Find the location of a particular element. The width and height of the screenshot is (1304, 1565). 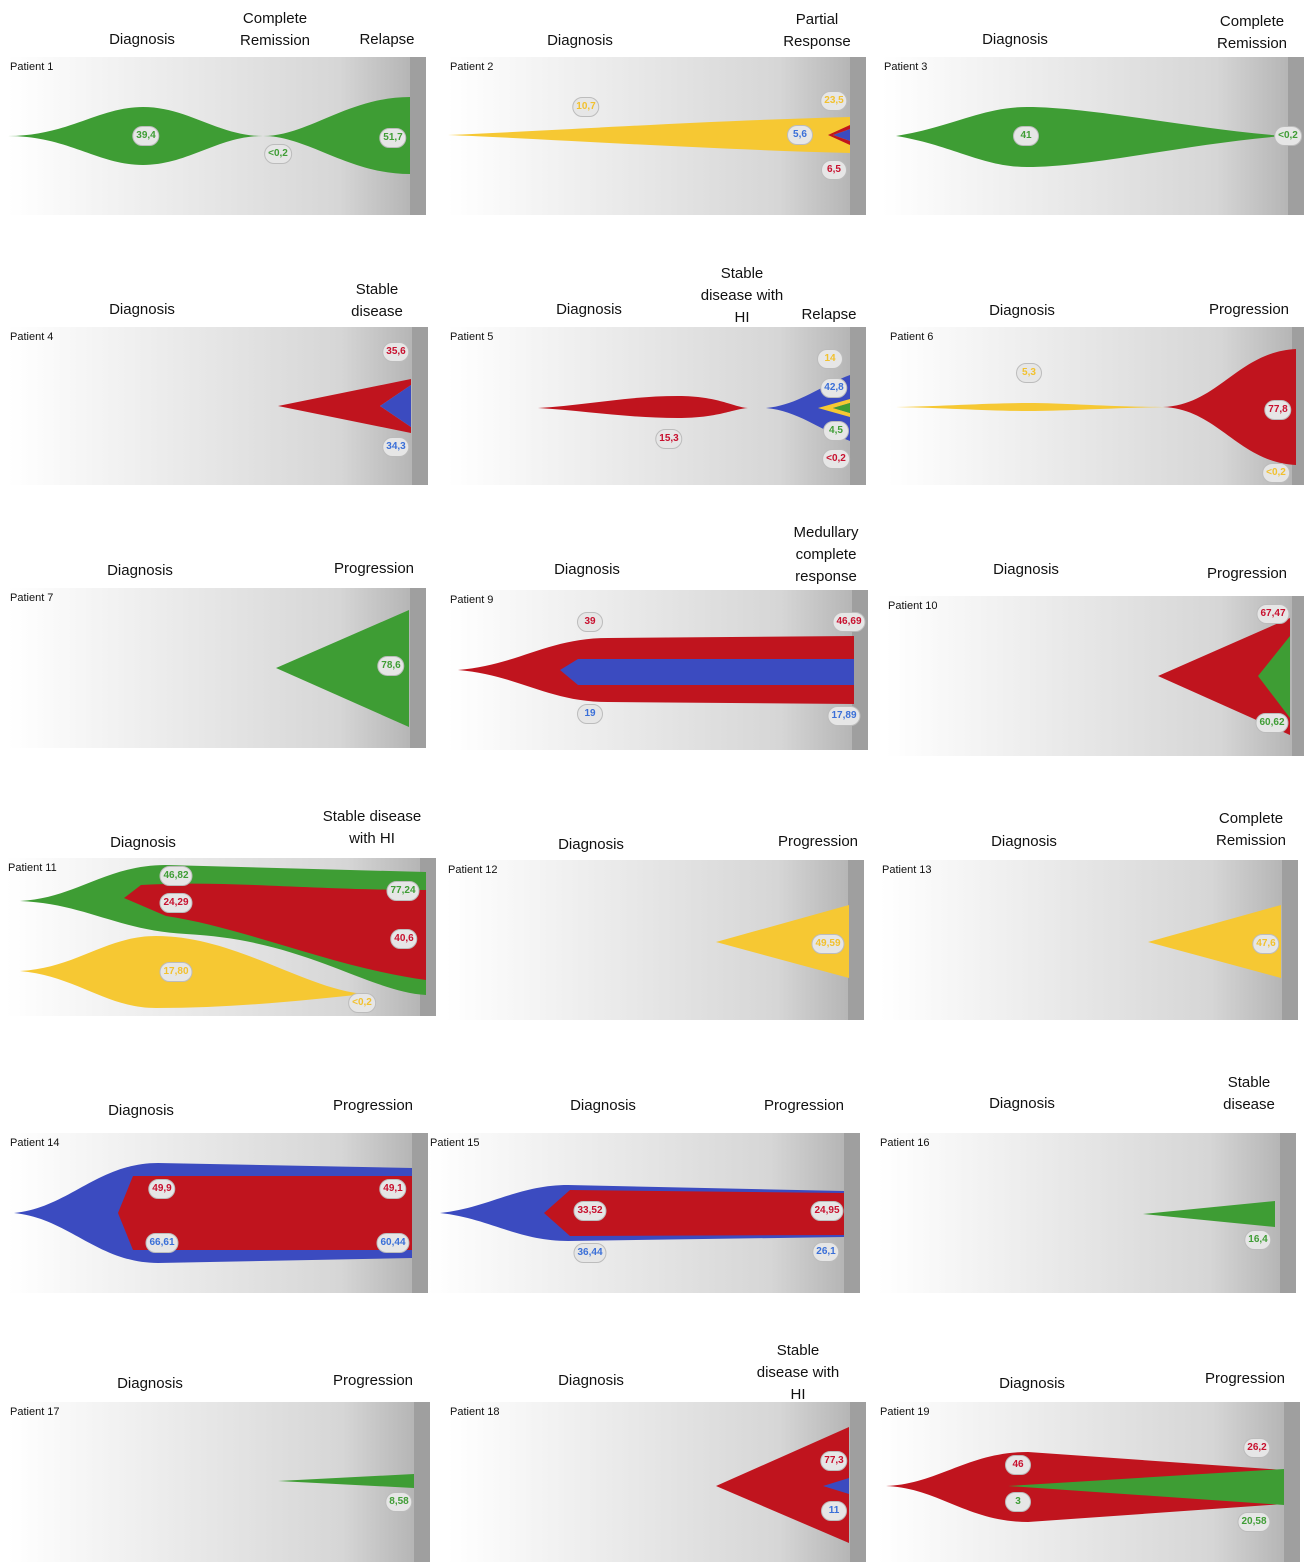

patient-panel: Patient 13 47,6 is located at coordinates (1089, 940).